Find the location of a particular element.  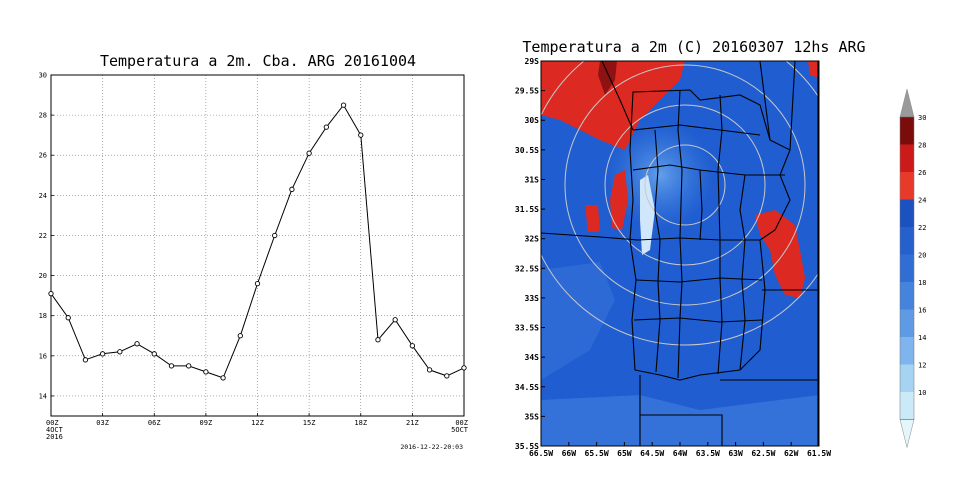

line-chart-y-ticks: 14 16 18 20 22 24 26 28 30 is located at coordinates (46, 236).